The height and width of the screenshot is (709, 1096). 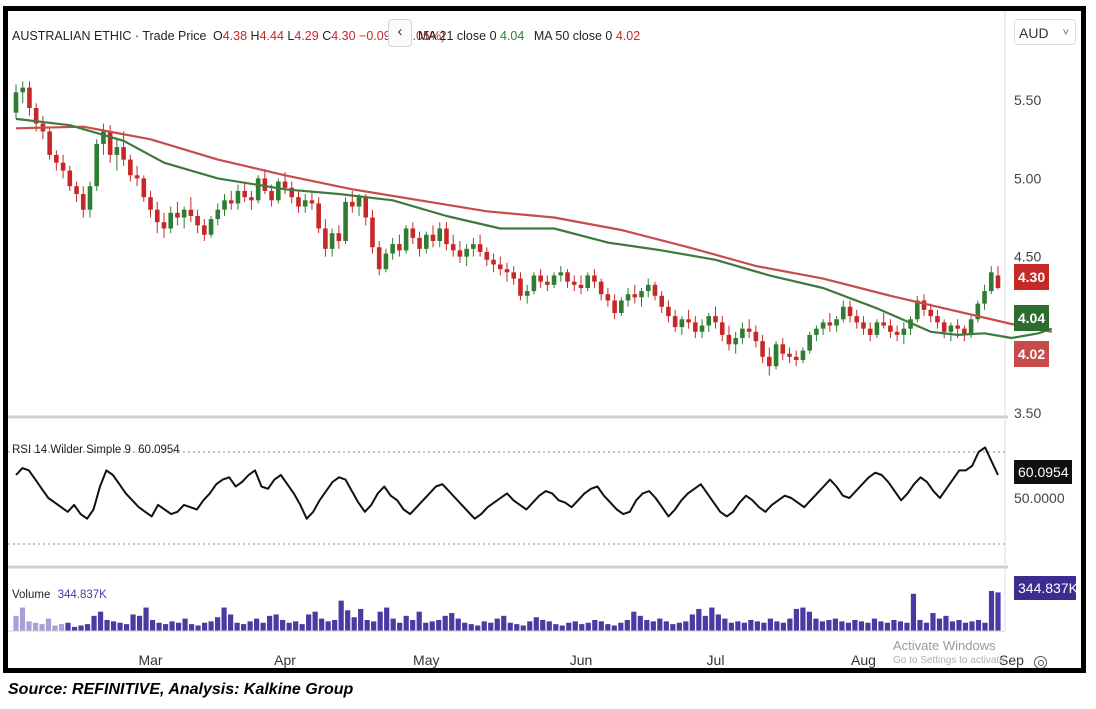 I want to click on rsi-legend-value: 60.0954, so click(x=159, y=450).